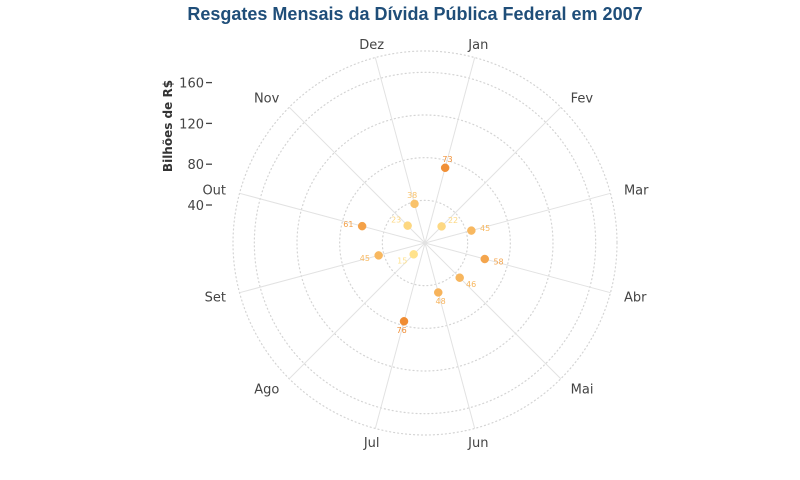 Image resolution: width=800 pixels, height=480 pixels. Describe the element at coordinates (400, 335) in the screenshot. I see `spoke-jul` at that location.